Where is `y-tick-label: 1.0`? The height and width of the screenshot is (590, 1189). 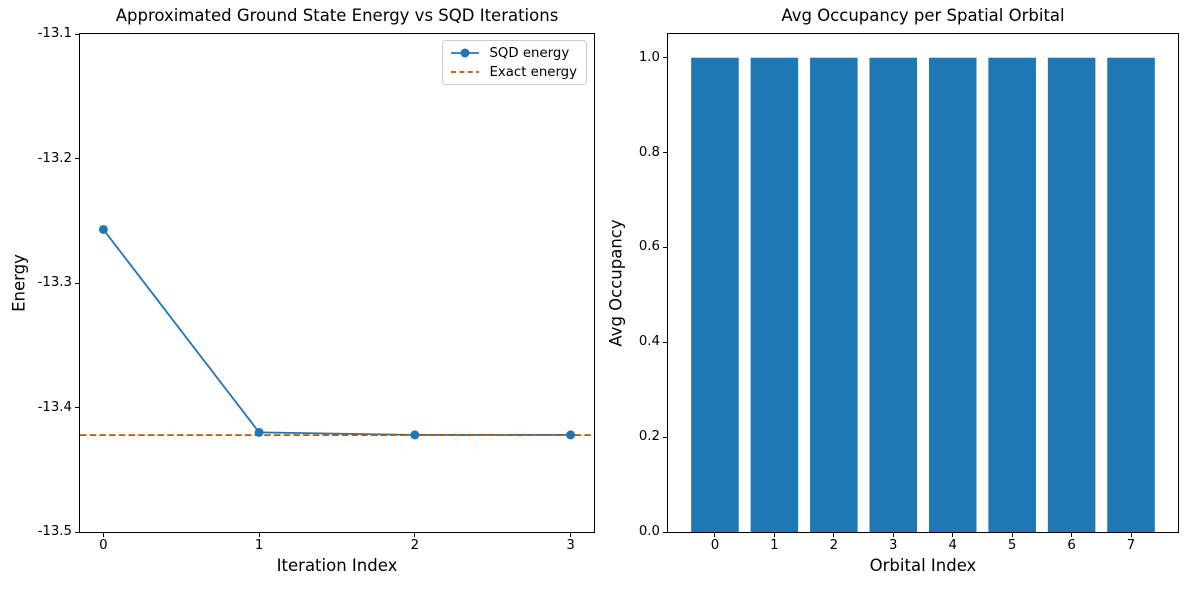
y-tick-label: 1.0 is located at coordinates (649, 57).